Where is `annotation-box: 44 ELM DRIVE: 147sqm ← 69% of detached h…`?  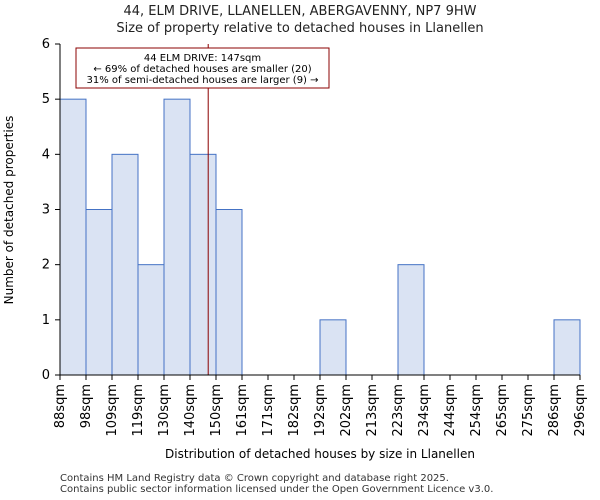 annotation-box: 44 ELM DRIVE: 147sqm ← 69% of detached h… is located at coordinates (202, 68).